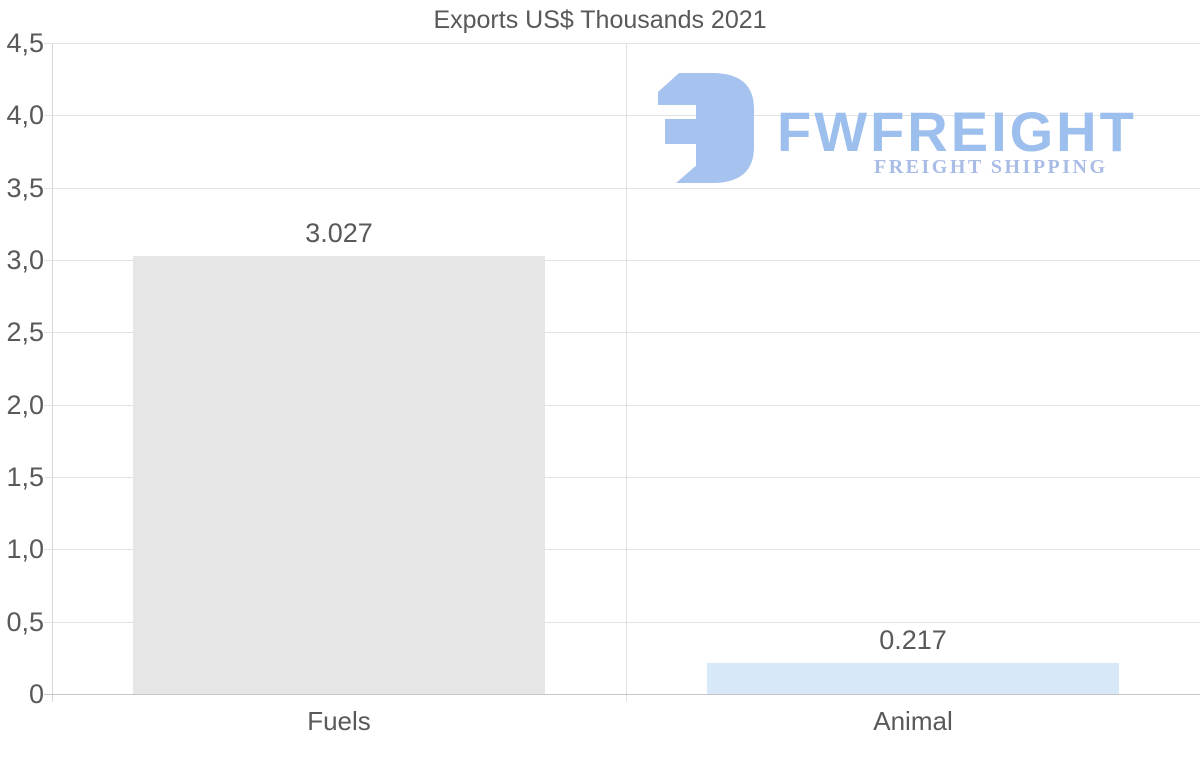 The height and width of the screenshot is (763, 1200). What do you see at coordinates (25, 115) in the screenshot?
I see `y-axis-tick-label: 4,0` at bounding box center [25, 115].